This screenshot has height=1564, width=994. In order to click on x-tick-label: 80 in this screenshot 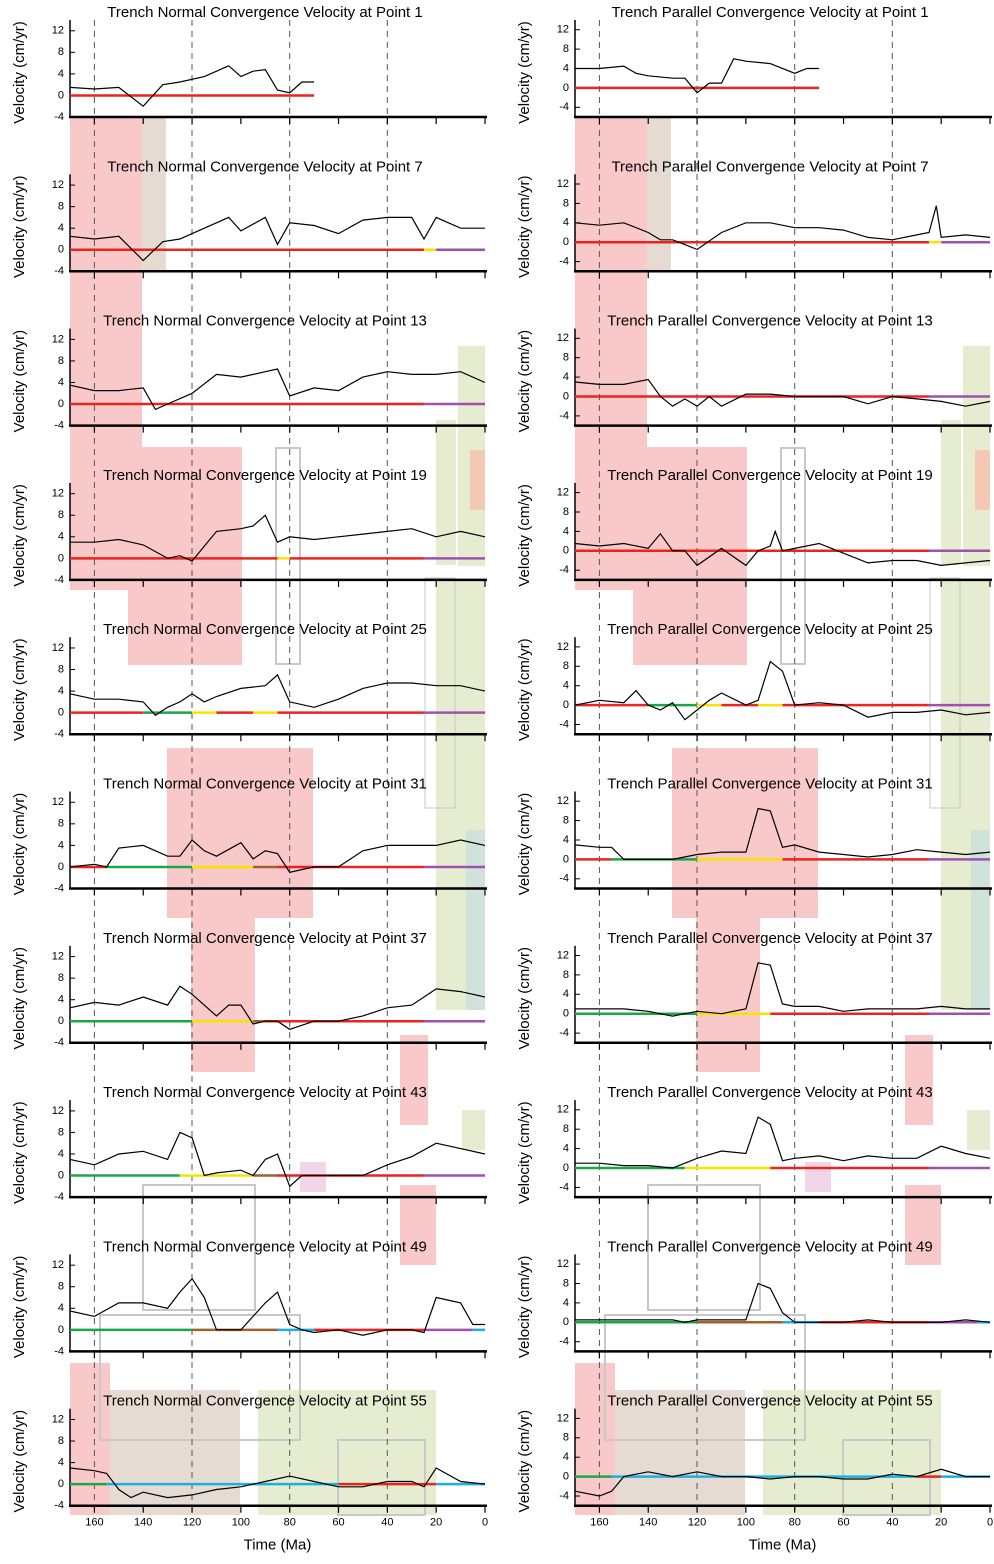, I will do `click(795, 1523)`.